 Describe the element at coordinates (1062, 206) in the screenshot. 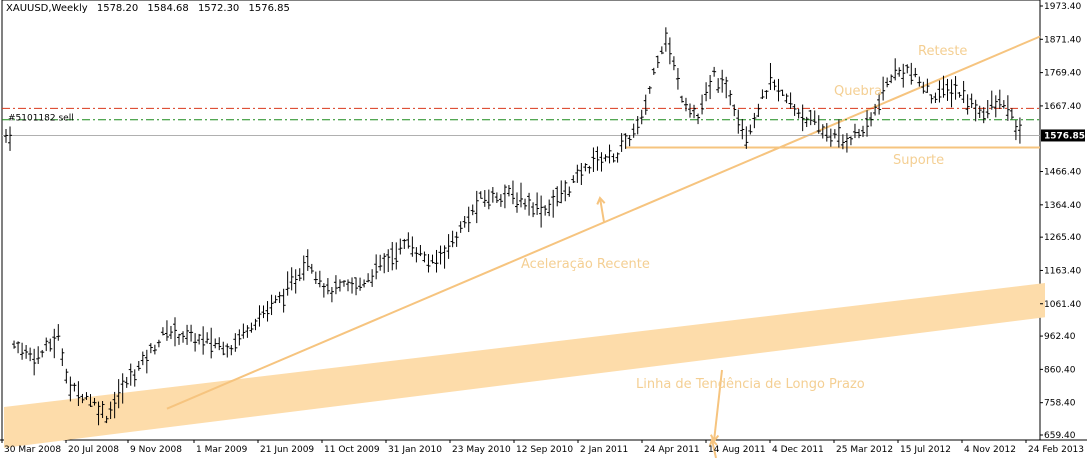

I see `y-tick-label: 1364.40` at that location.